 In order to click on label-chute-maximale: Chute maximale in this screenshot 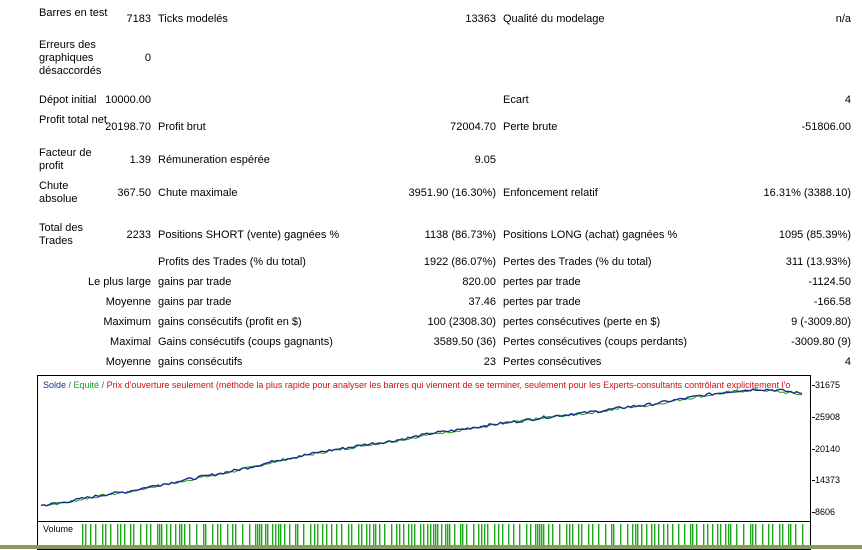, I will do `click(198, 193)`.